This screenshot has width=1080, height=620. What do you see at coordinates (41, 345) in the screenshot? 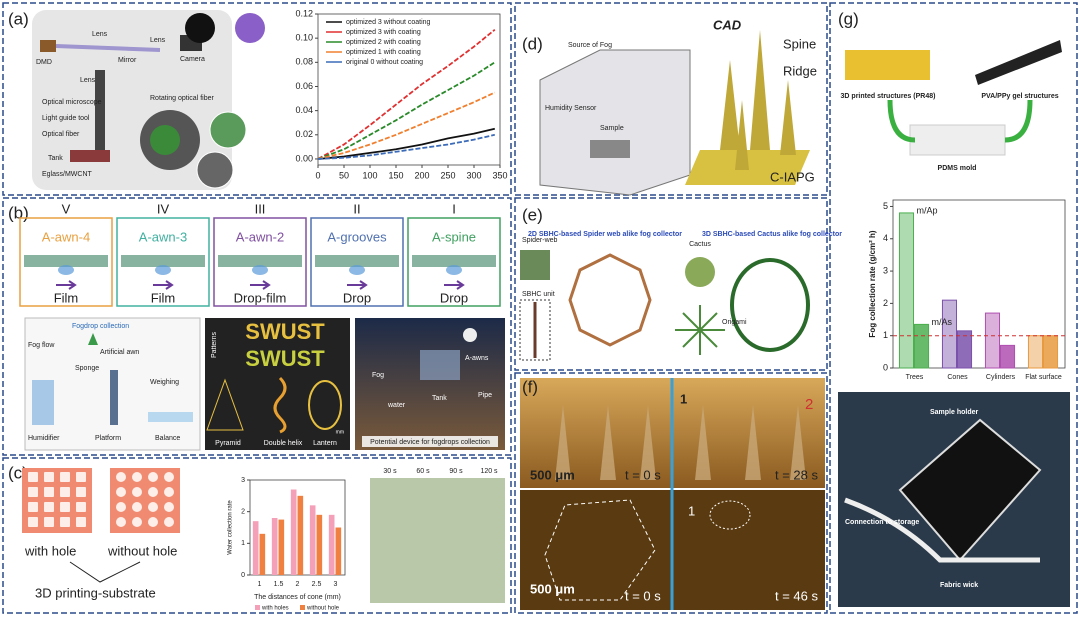
I see `setup-label: Fog flow` at bounding box center [41, 345].